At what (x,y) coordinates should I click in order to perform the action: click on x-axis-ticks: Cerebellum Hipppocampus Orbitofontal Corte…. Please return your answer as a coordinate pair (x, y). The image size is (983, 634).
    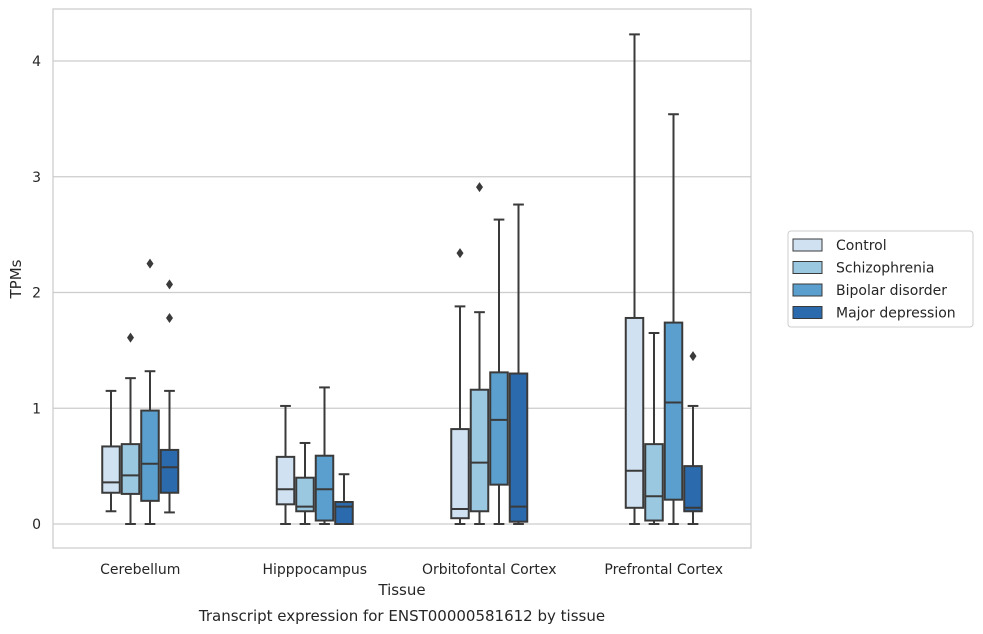
    Looking at the image, I should click on (411, 570).